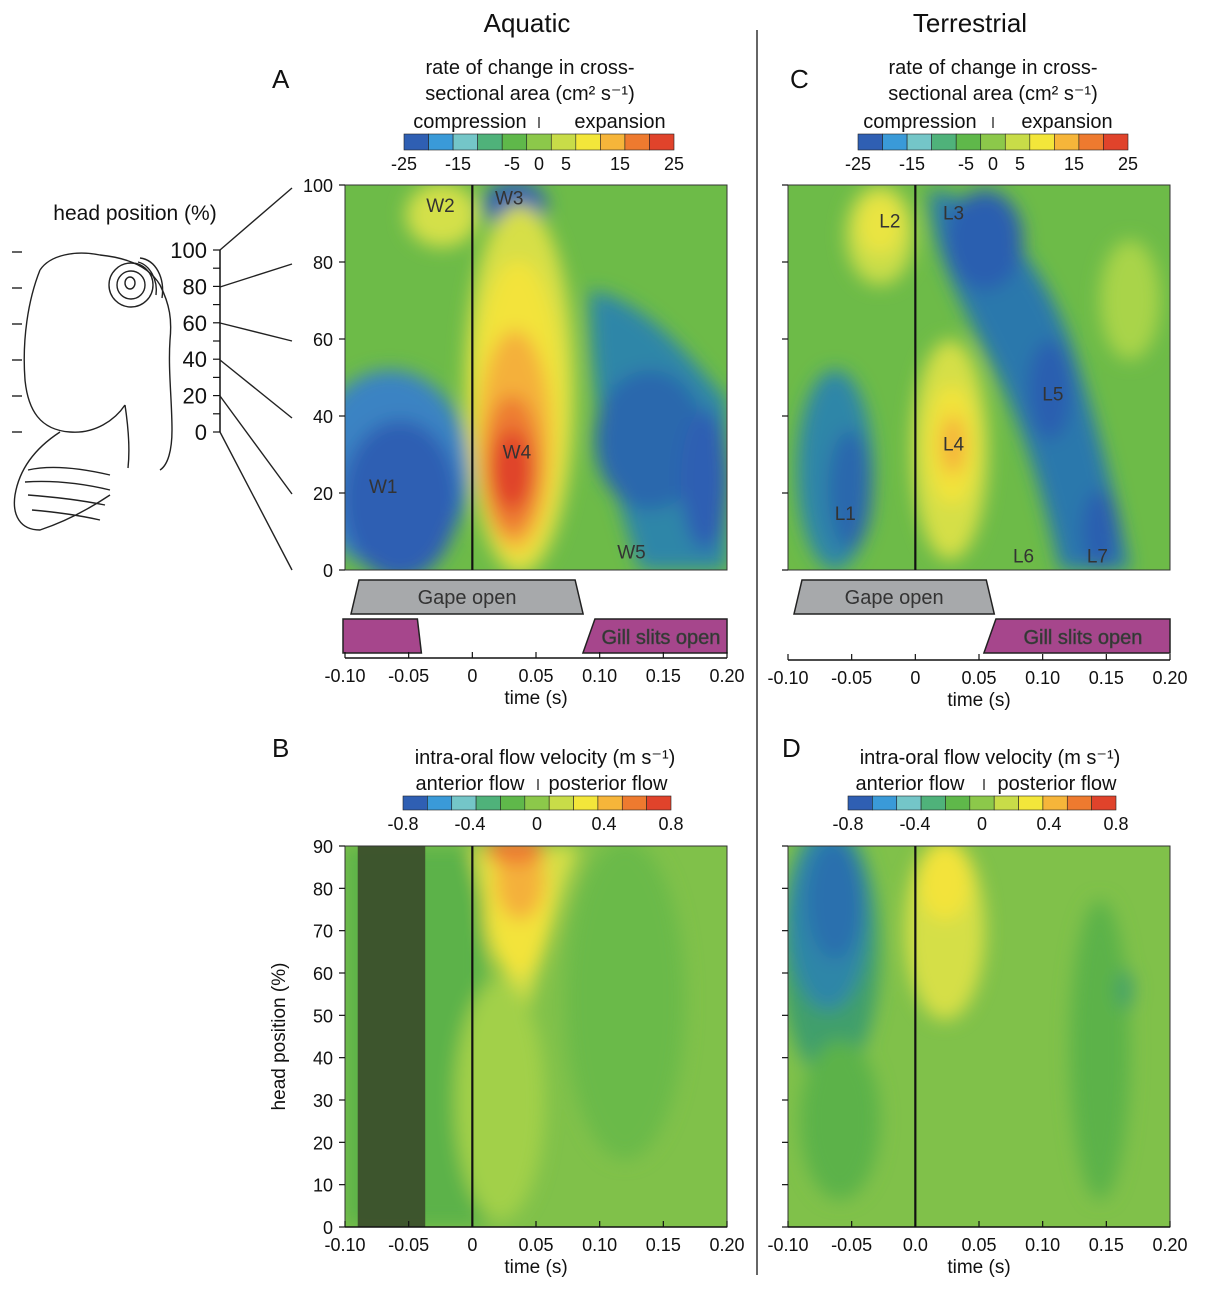 The height and width of the screenshot is (1290, 1208). What do you see at coordinates (620, 164) in the screenshot?
I see `colorbar-tick-label: 15` at bounding box center [620, 164].